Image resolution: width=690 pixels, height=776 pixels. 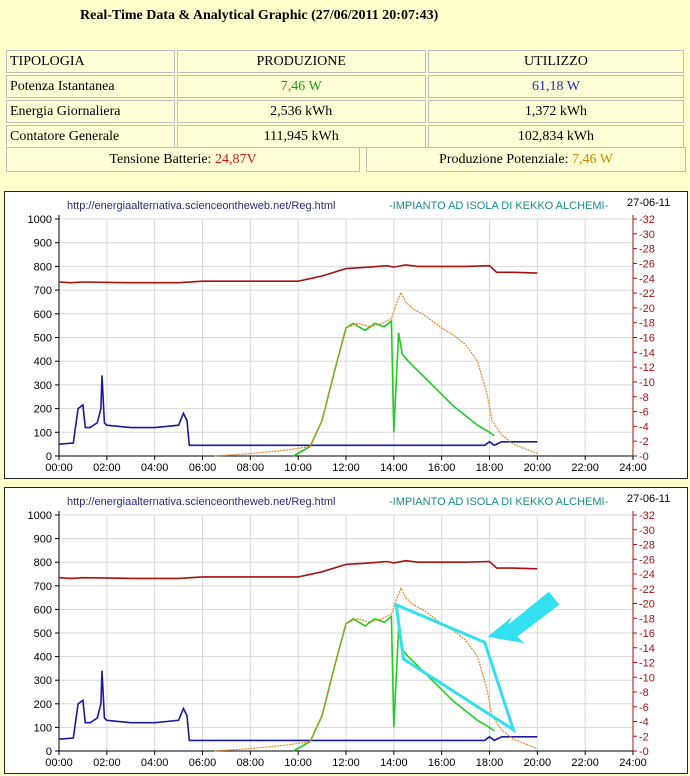 What do you see at coordinates (555, 61) in the screenshot?
I see `header-utilizzo: UTILIZZO` at bounding box center [555, 61].